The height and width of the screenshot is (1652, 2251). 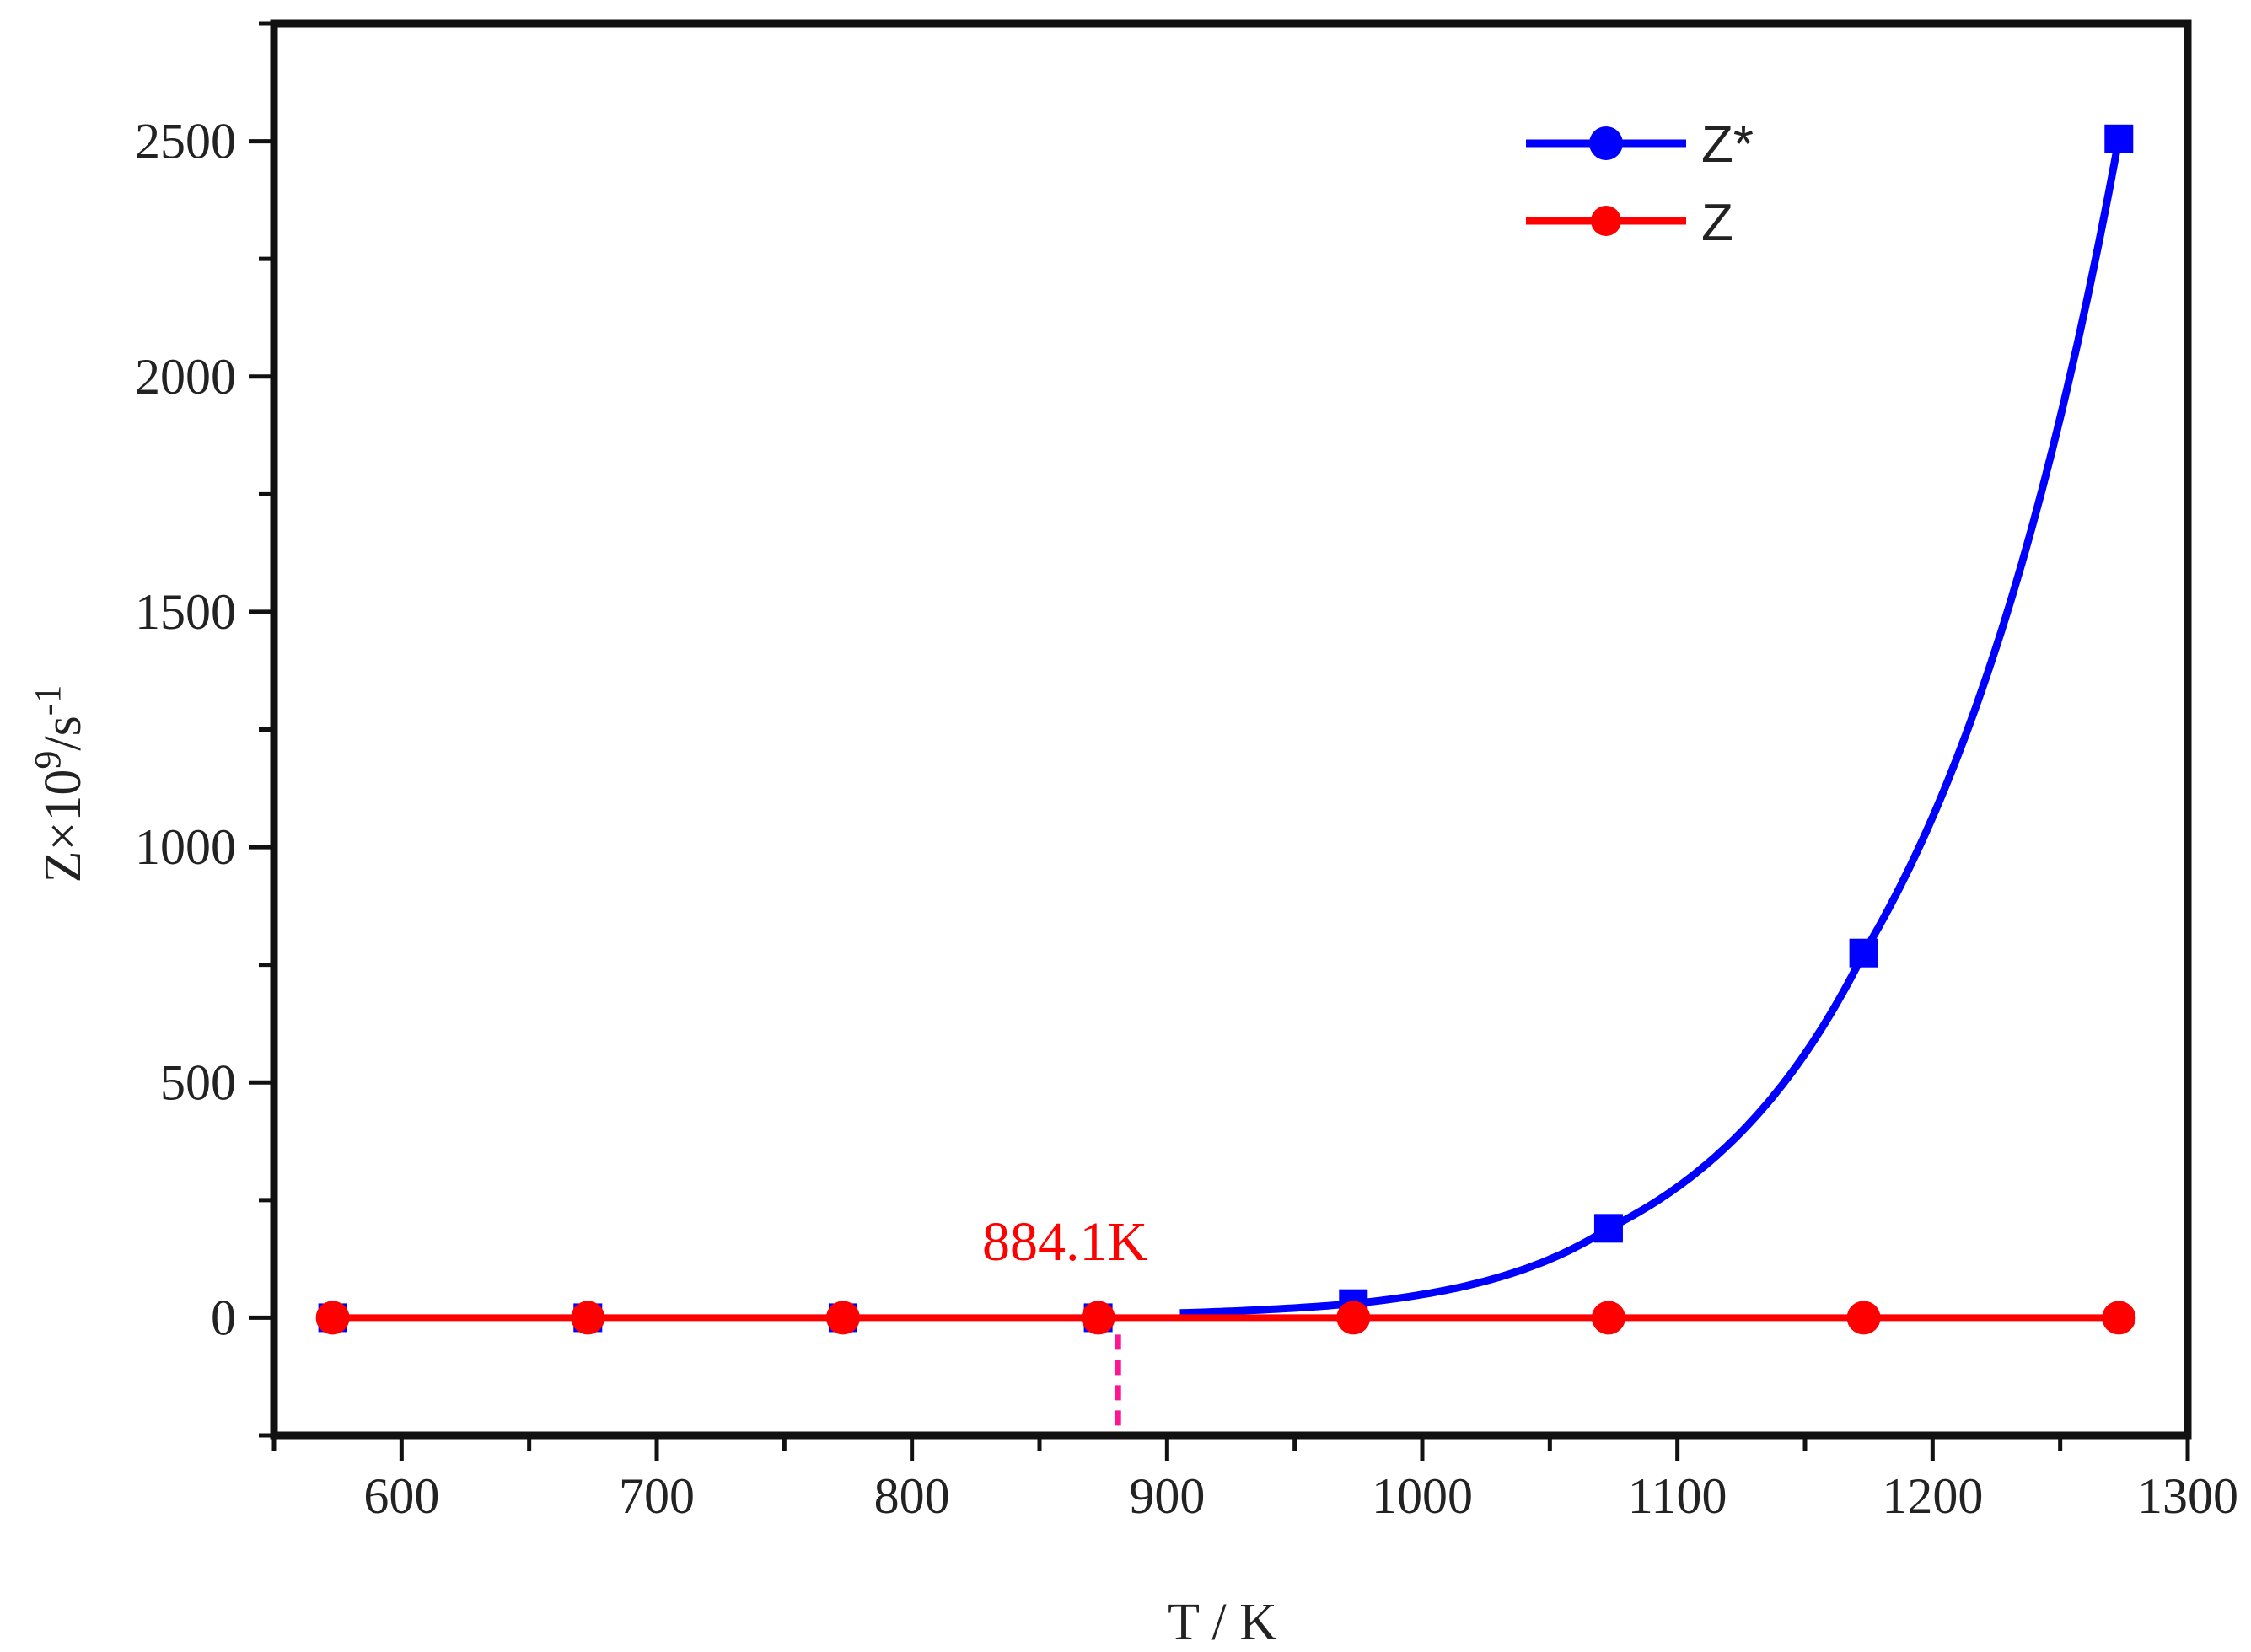 I want to click on legend-label-z-star: Z*, so click(x=1727, y=144).